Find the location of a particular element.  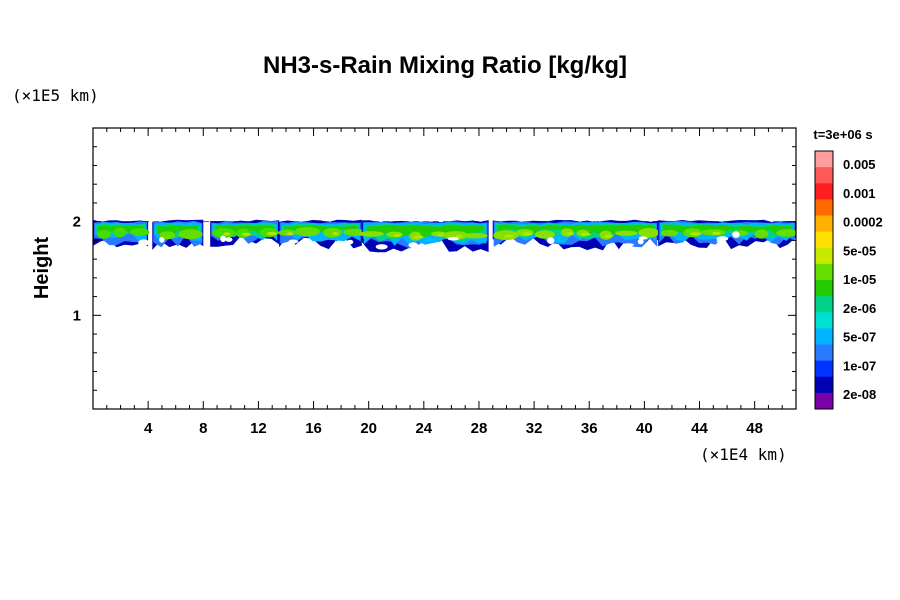

x-tick-label: 32 is located at coordinates (534, 428).